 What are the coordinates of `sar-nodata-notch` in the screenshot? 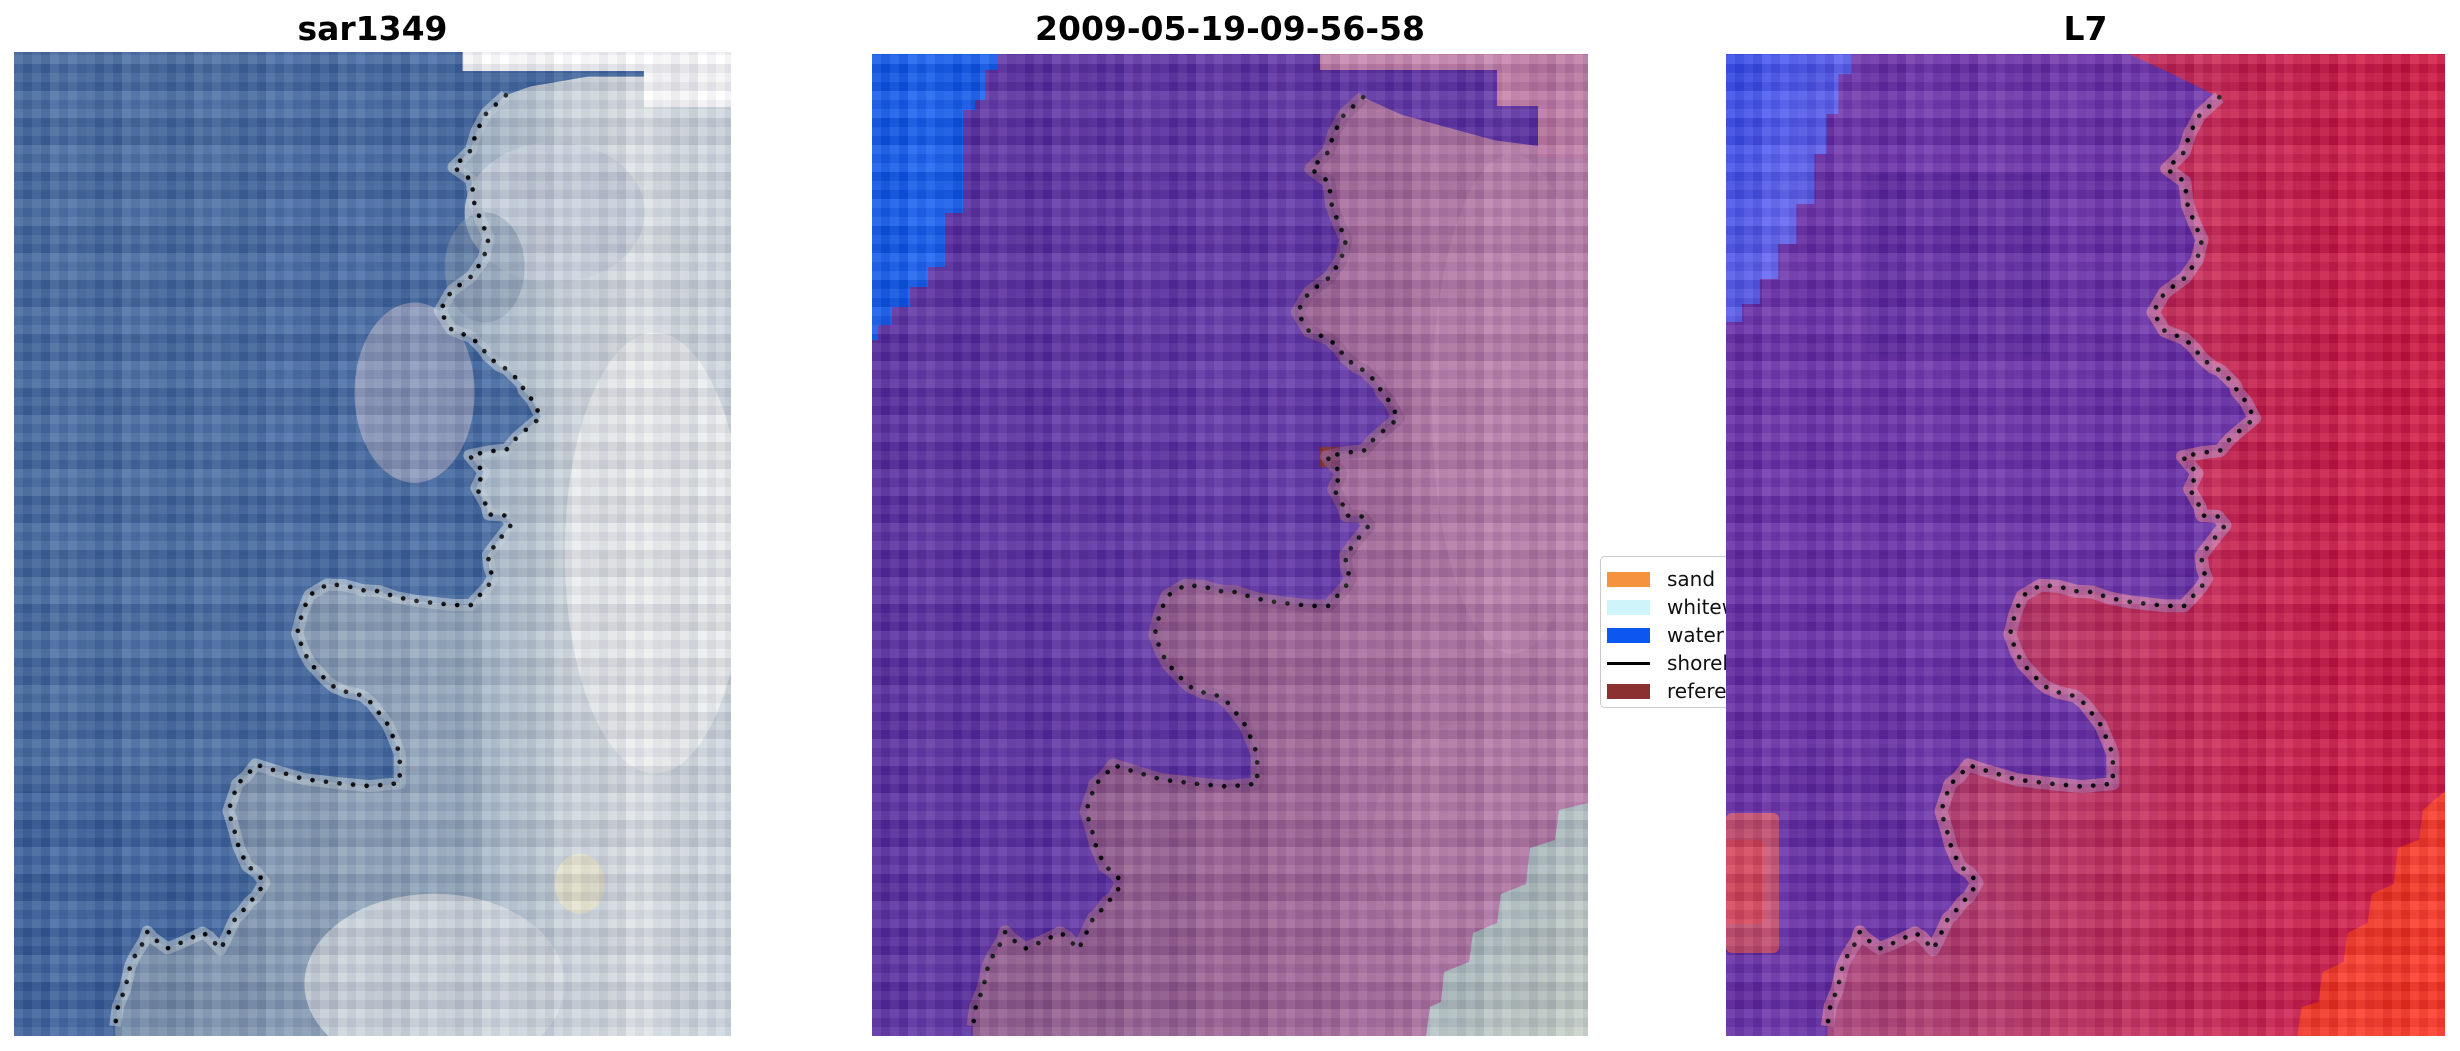 It's located at (687, 80).